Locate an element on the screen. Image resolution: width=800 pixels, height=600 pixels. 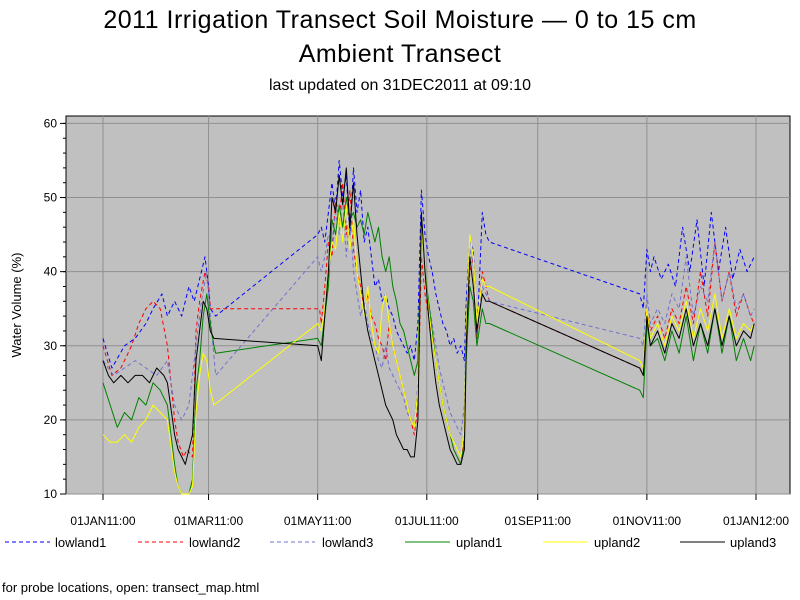
y-tick-label: 30 is located at coordinates (51, 346).